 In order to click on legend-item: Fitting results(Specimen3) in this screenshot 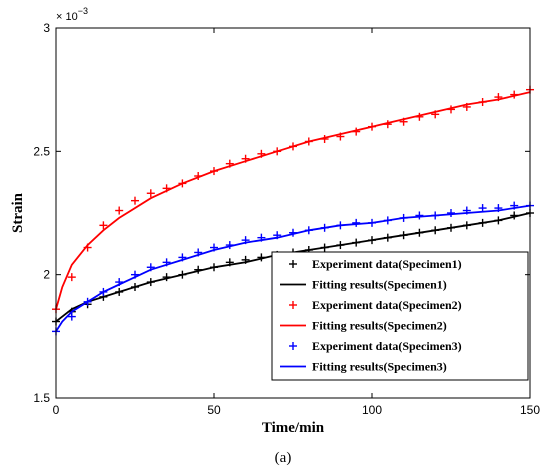, I will do `click(363, 367)`.